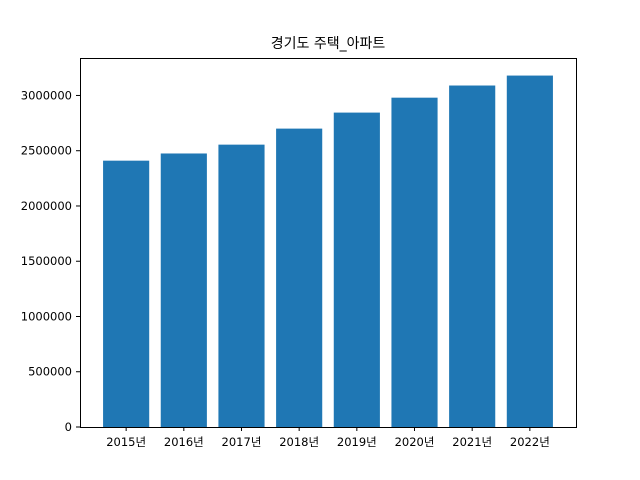 The height and width of the screenshot is (480, 640). What do you see at coordinates (184, 442) in the screenshot?
I see `x-tick-label: 2016년` at bounding box center [184, 442].